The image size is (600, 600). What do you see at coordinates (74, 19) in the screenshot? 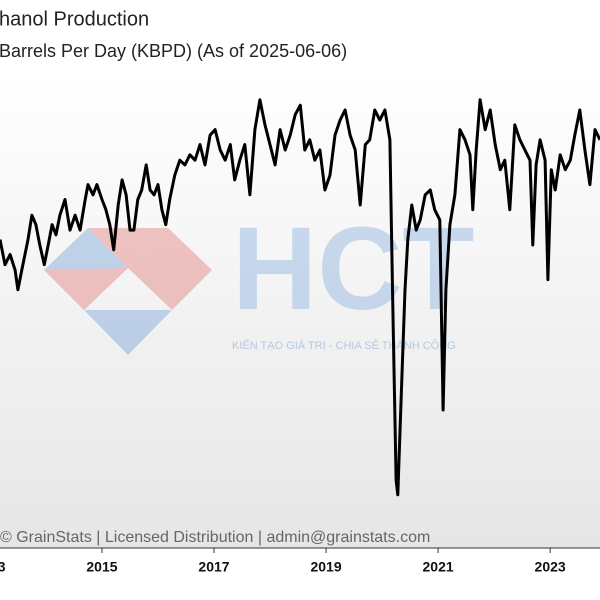
I see `chart-title: hanol Production` at bounding box center [74, 19].